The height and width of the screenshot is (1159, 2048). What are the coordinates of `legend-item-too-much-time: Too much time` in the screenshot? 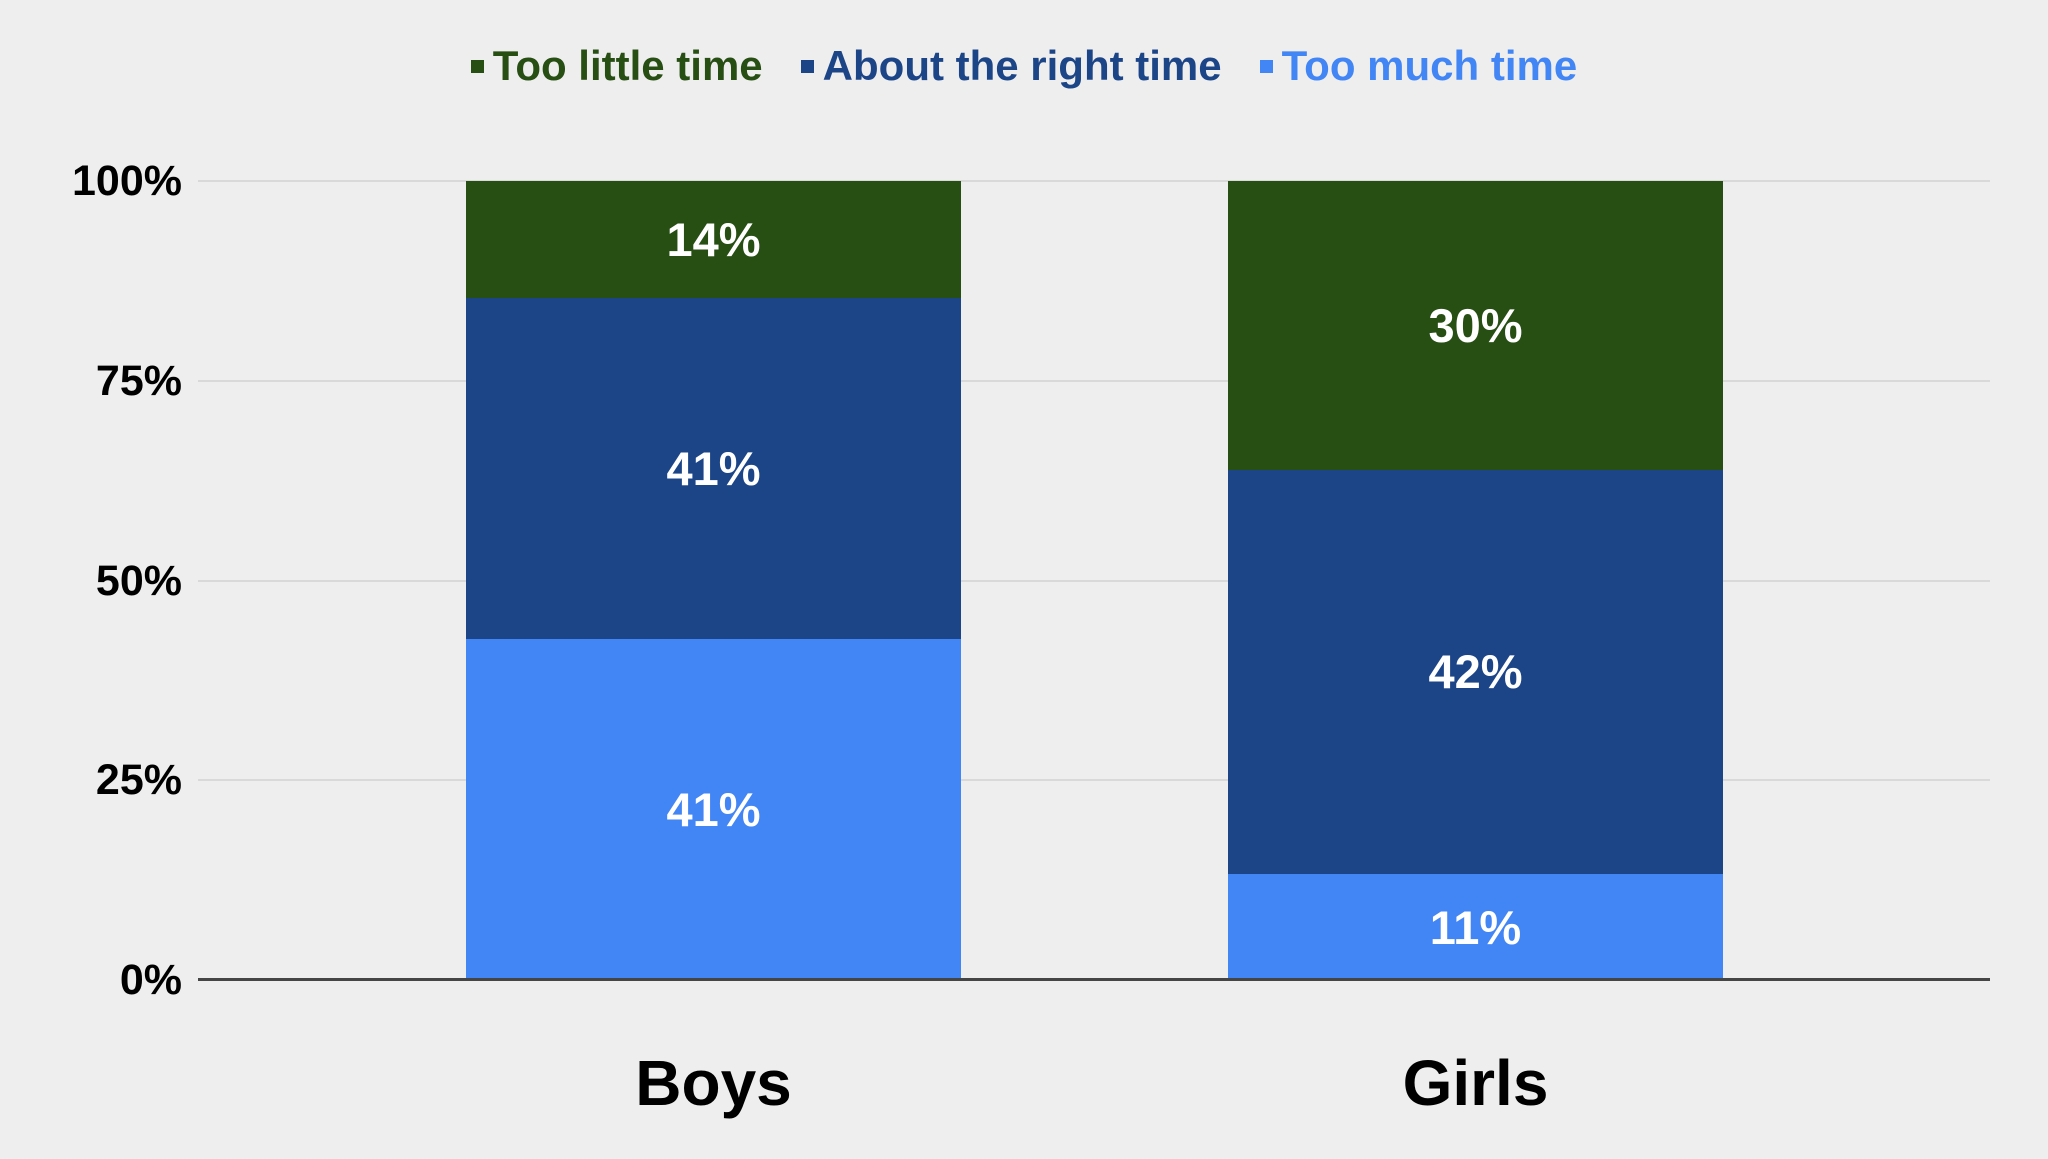 It's located at (1418, 66).